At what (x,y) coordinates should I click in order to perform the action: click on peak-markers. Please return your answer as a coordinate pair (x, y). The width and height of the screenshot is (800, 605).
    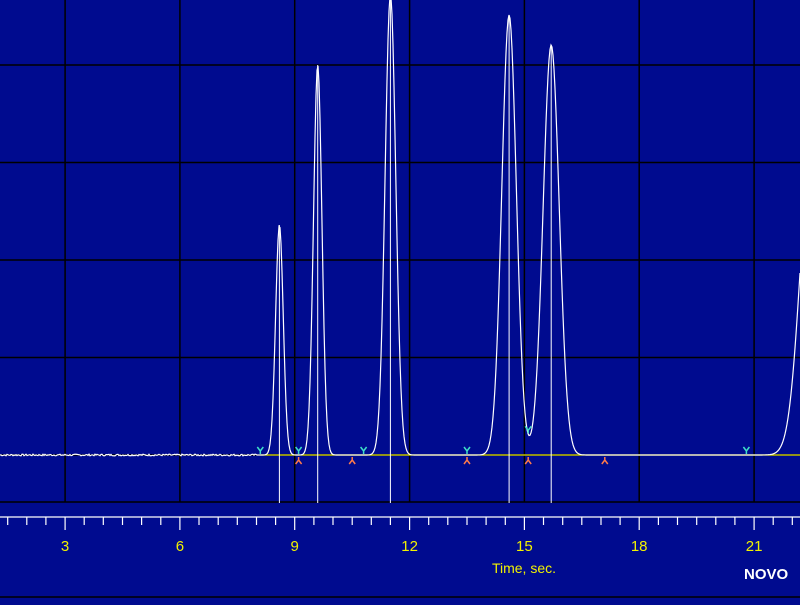
    Looking at the image, I should click on (503, 445).